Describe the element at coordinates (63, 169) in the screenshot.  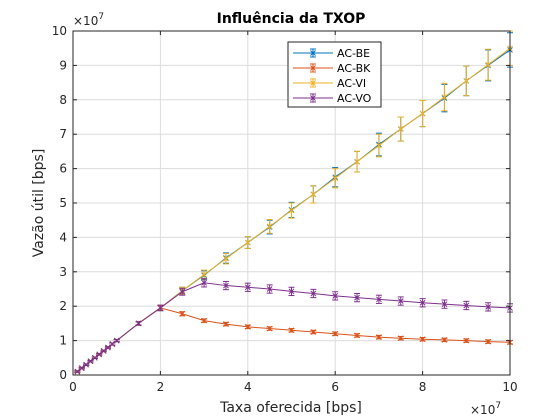
I see `y-tick-label: 6` at that location.